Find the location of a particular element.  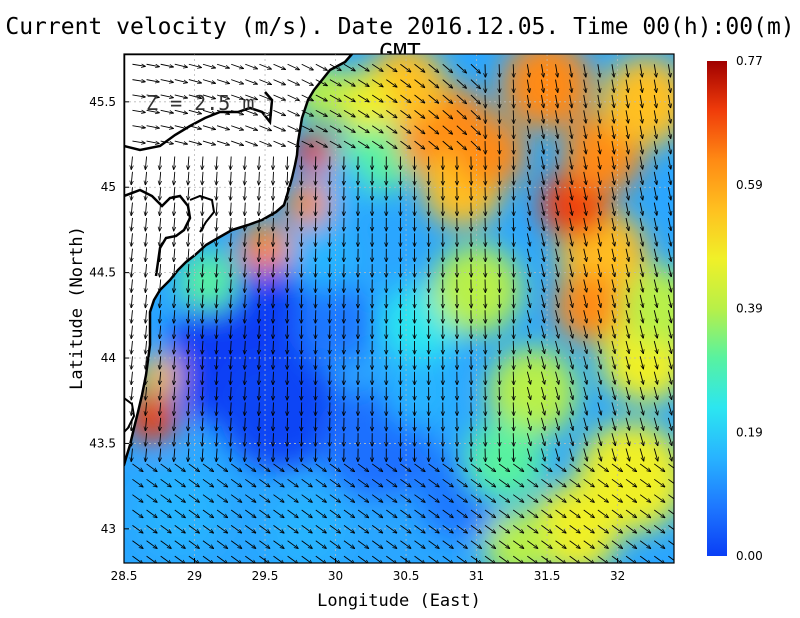

x-axis-ticks: 28.5 29 29.5 30 30.5 31 31.5 32 is located at coordinates (368, 570).